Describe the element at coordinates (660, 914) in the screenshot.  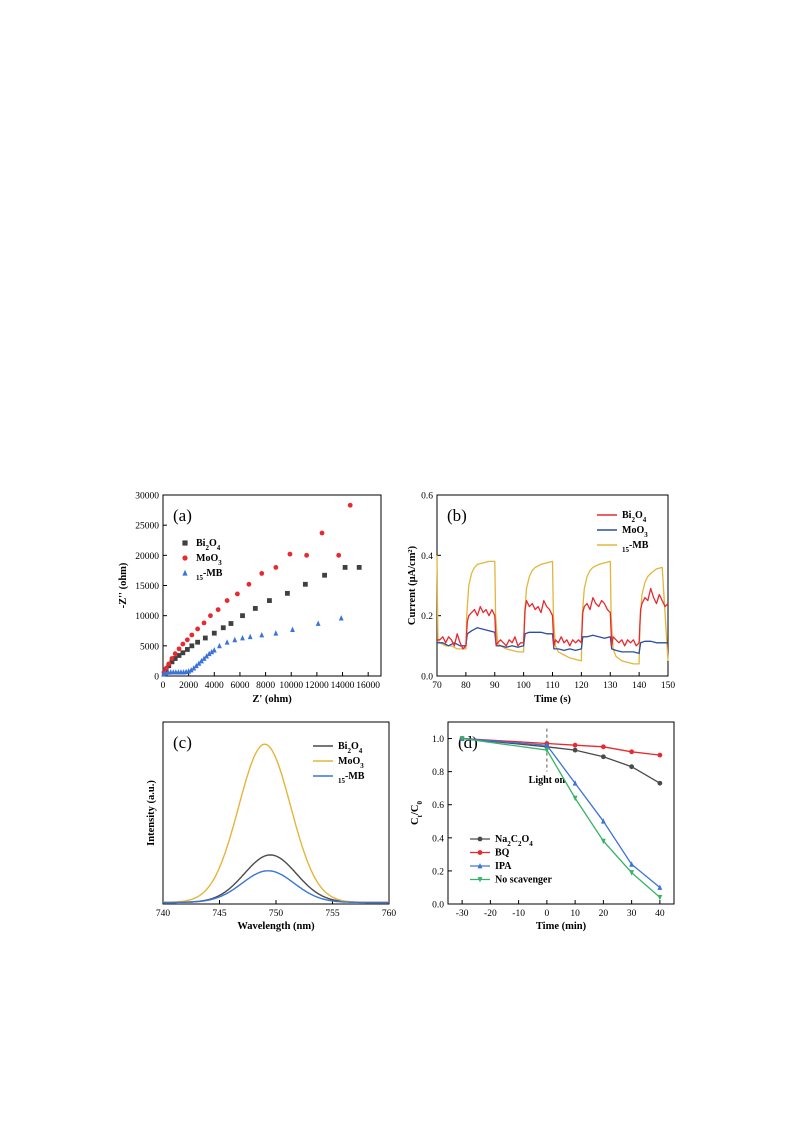
I see `x-tick-label: 40` at that location.